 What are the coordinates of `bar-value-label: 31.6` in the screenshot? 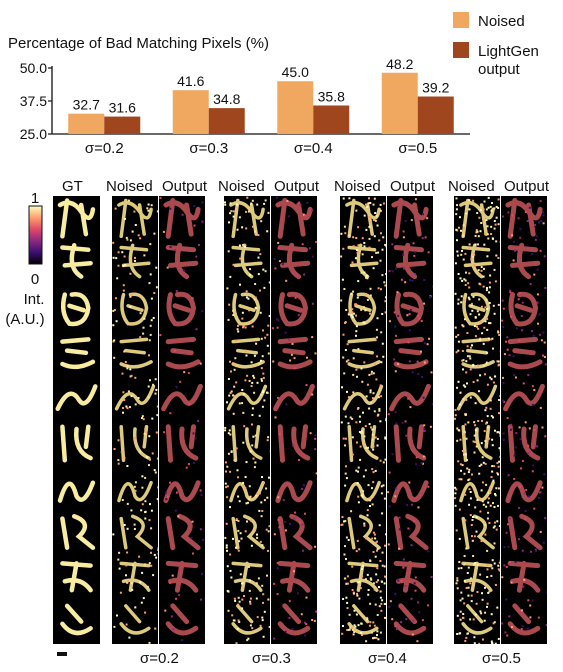 It's located at (122, 108).